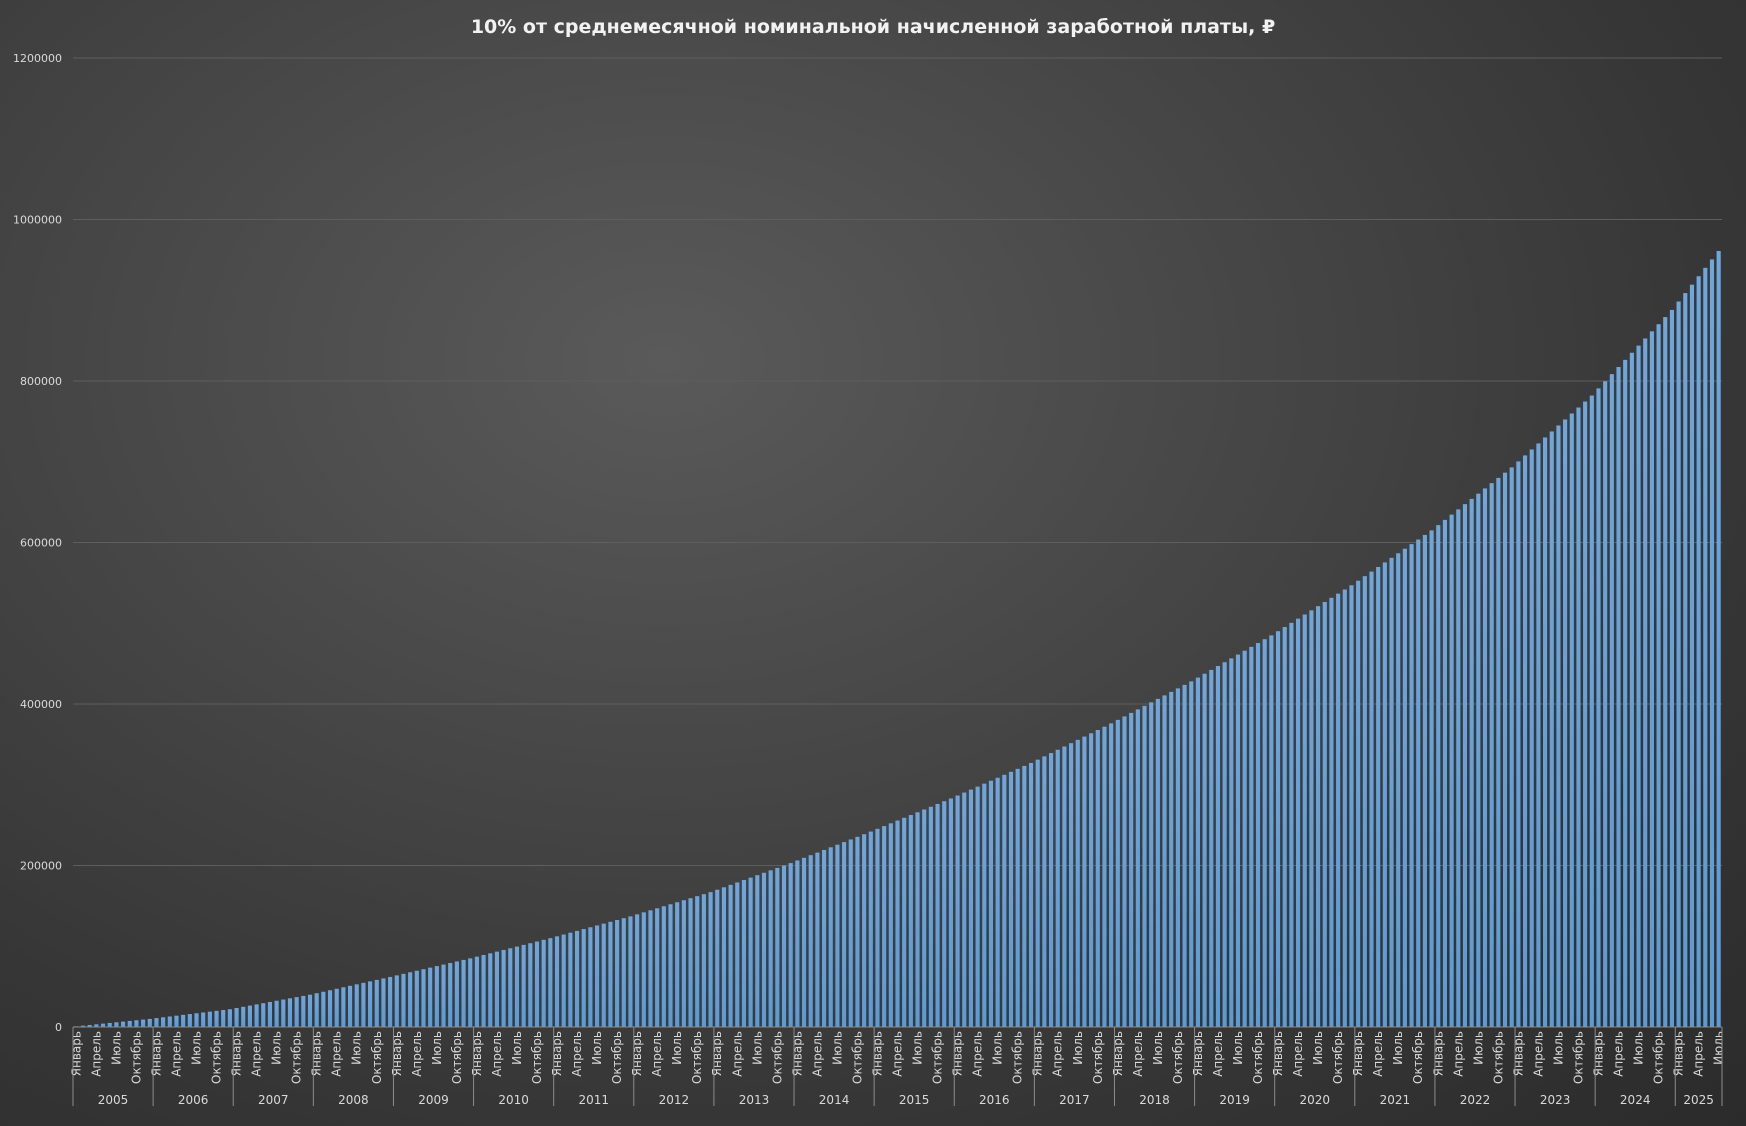 This screenshot has height=1126, width=1746. Describe the element at coordinates (37, 220) in the screenshot. I see `y-tick-label: 1000000` at that location.